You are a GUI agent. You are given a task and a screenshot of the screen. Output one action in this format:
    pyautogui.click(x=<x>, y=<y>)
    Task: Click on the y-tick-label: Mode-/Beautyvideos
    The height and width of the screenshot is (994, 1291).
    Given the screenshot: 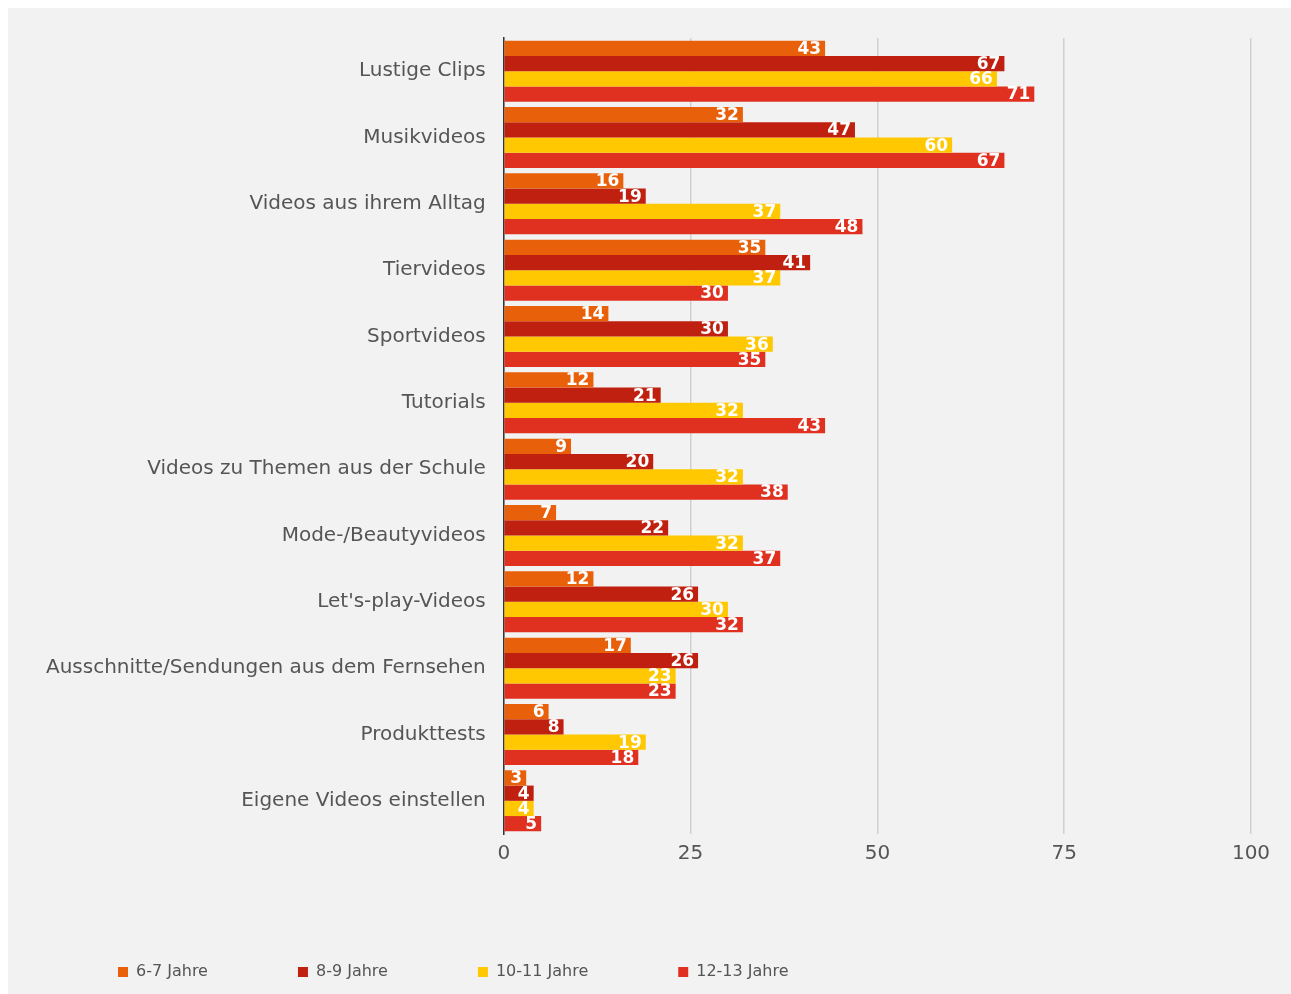 What is the action you would take?
    pyautogui.click(x=383, y=533)
    